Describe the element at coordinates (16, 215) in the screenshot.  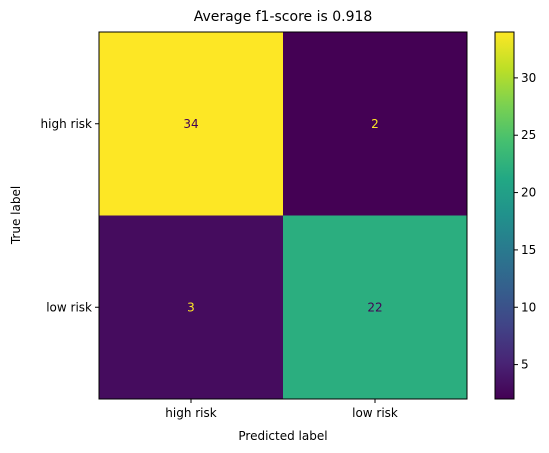
I see `y-axis-label: True label` at that location.